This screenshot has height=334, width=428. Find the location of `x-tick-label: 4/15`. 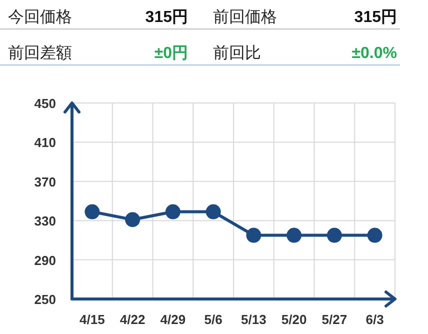

x-tick-label: 4/15 is located at coordinates (92, 319).